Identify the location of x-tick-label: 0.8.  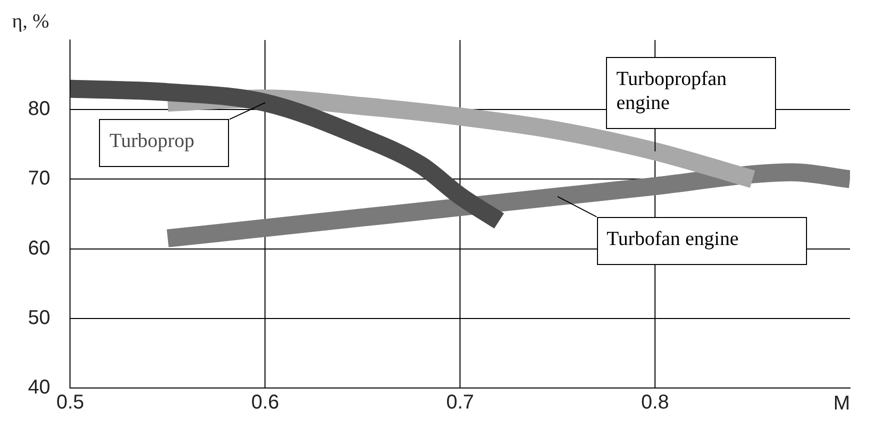
(655, 403).